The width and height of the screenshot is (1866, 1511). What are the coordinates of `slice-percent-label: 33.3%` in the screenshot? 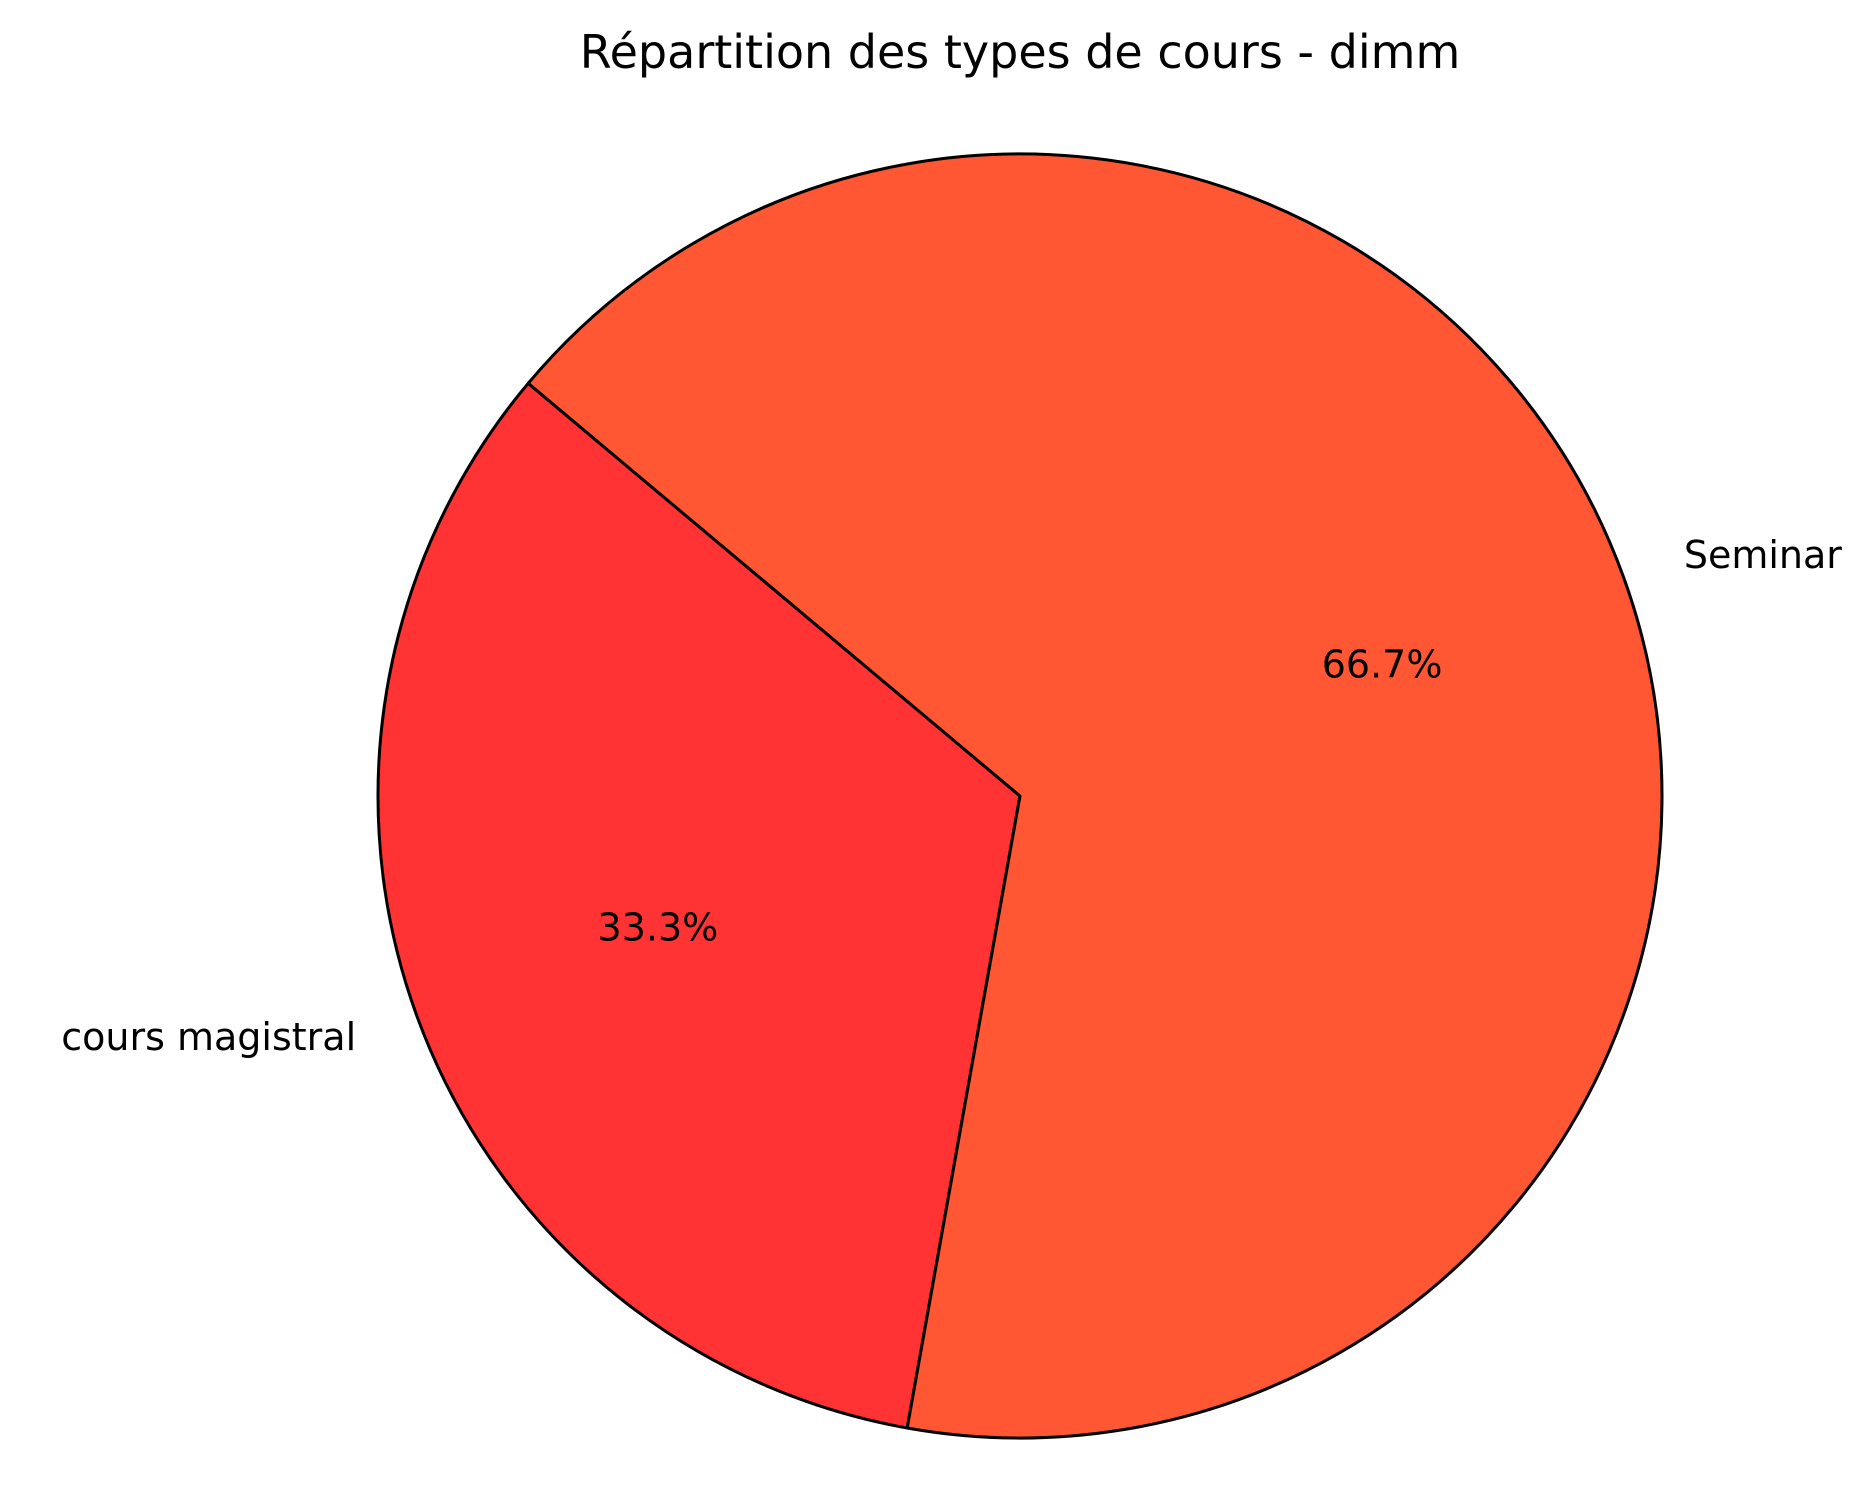 It's located at (658, 927).